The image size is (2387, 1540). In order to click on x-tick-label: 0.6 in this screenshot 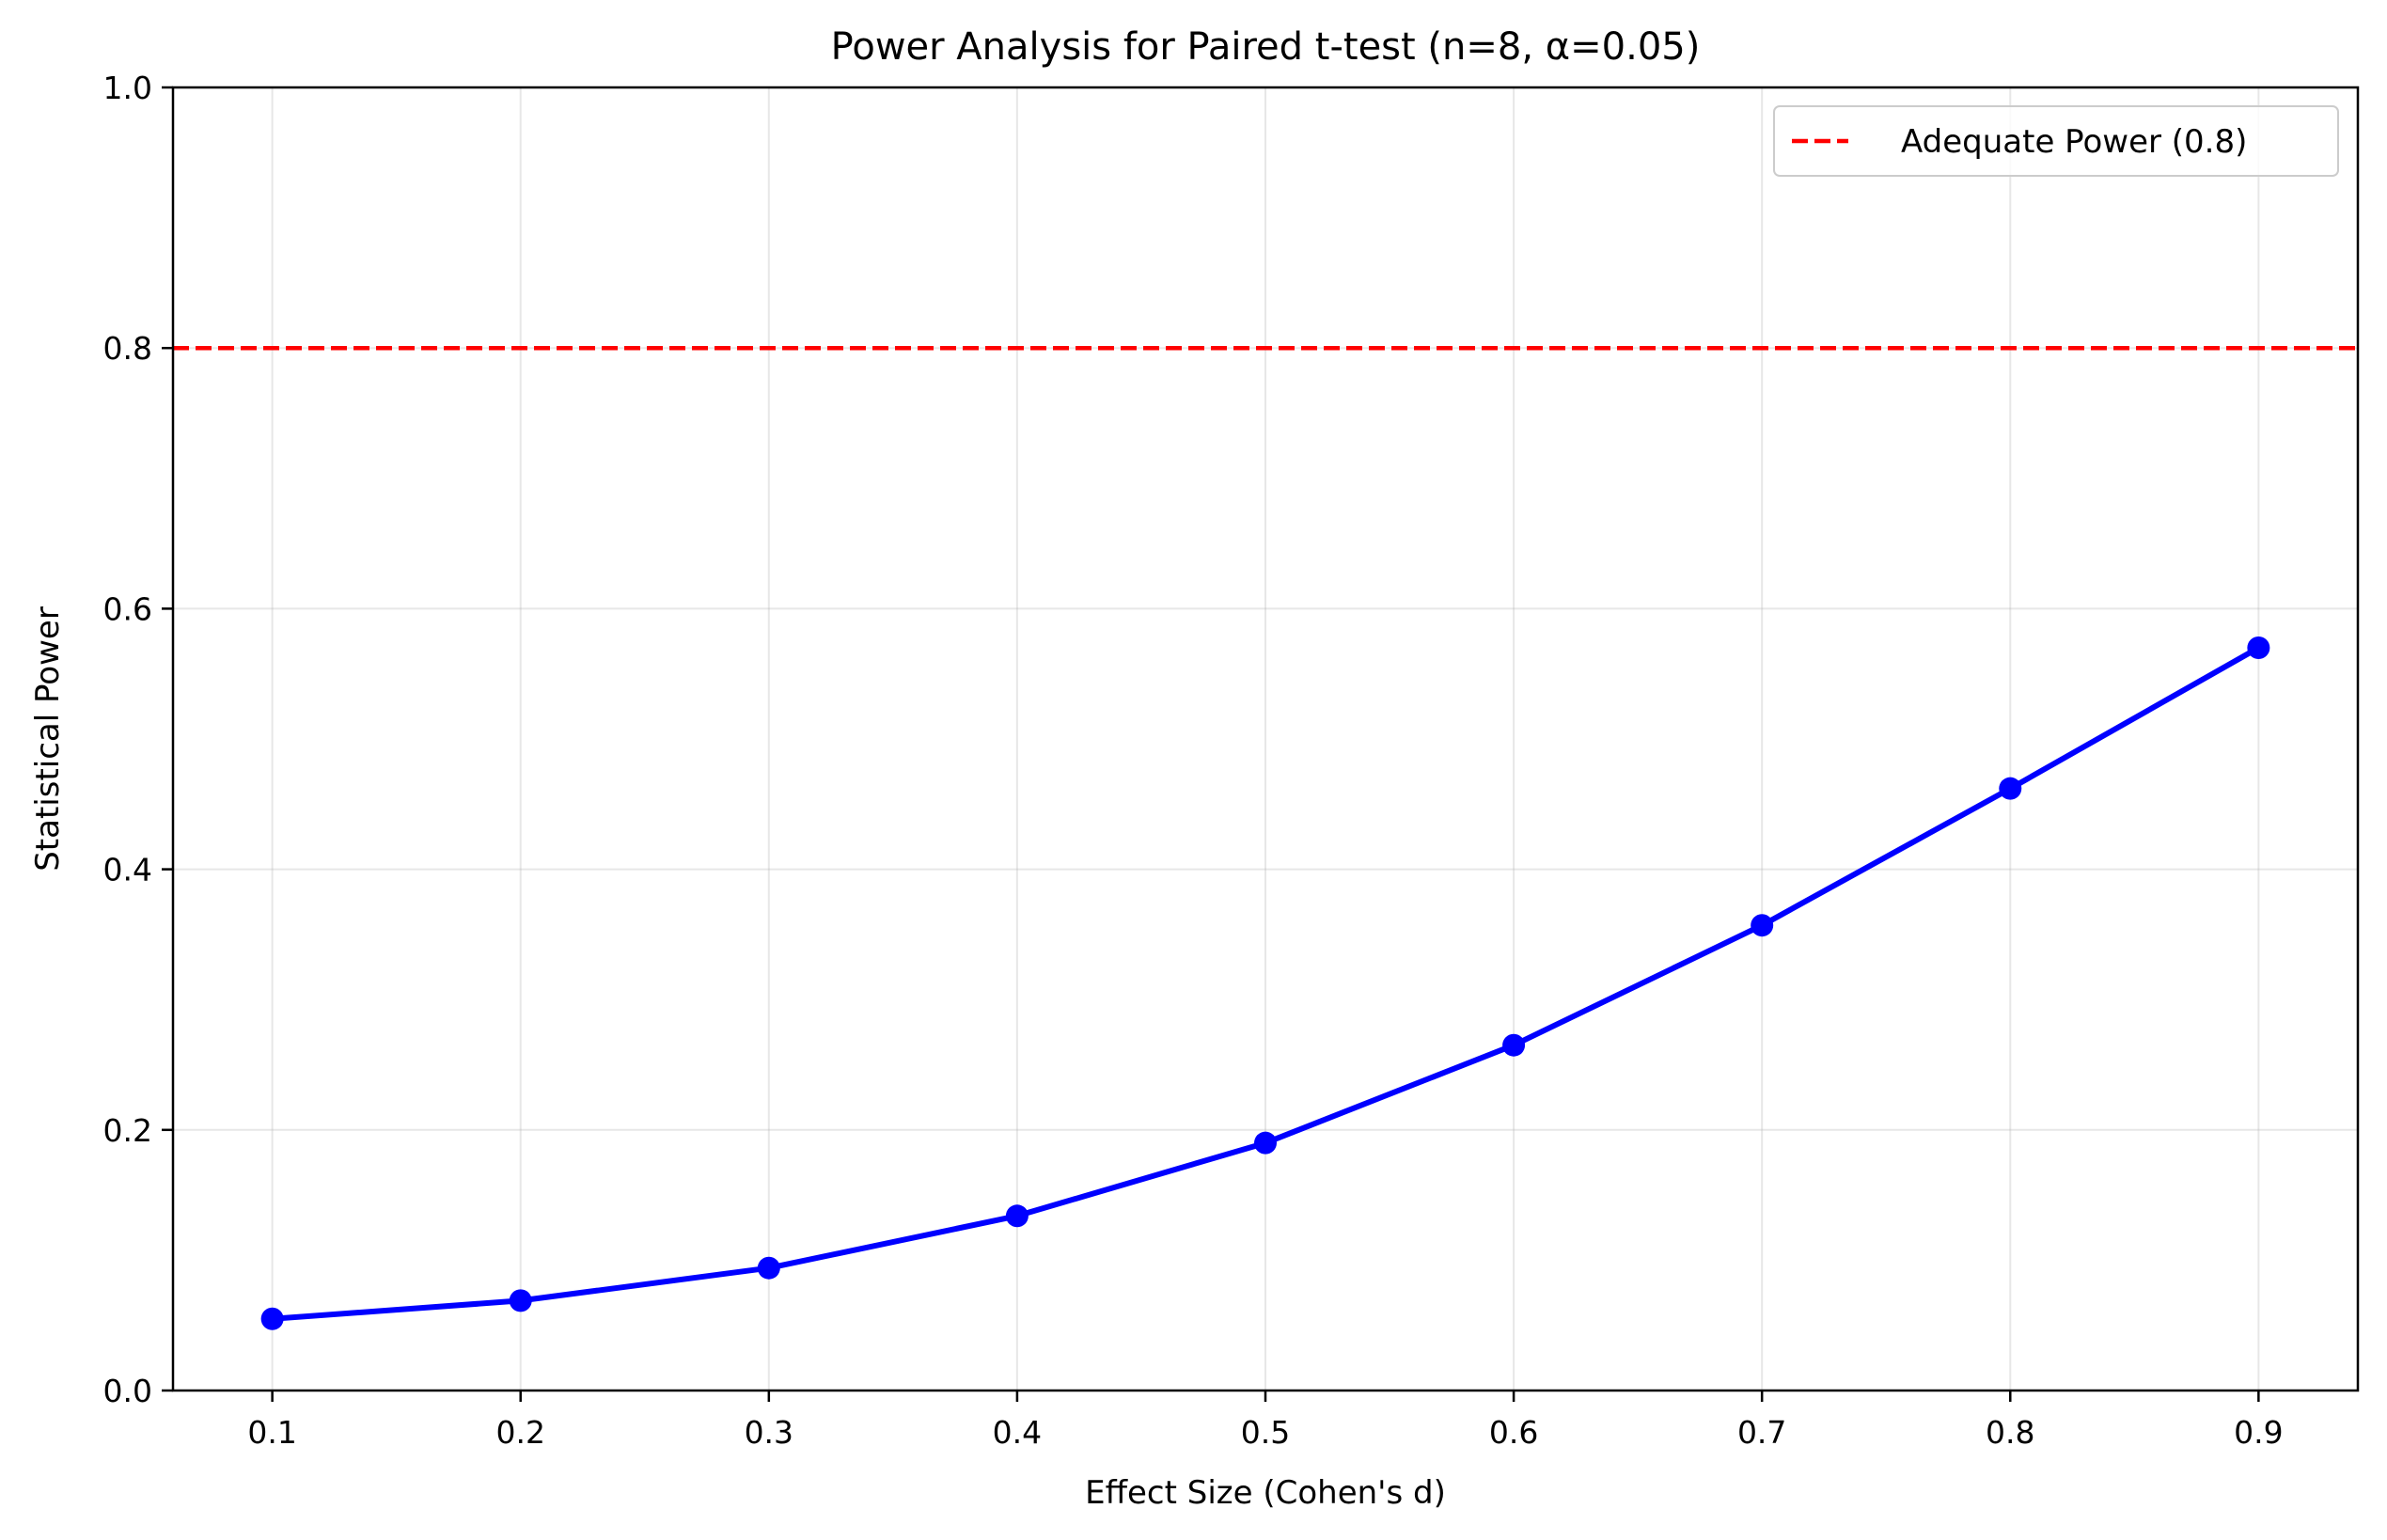, I will do `click(1513, 1432)`.